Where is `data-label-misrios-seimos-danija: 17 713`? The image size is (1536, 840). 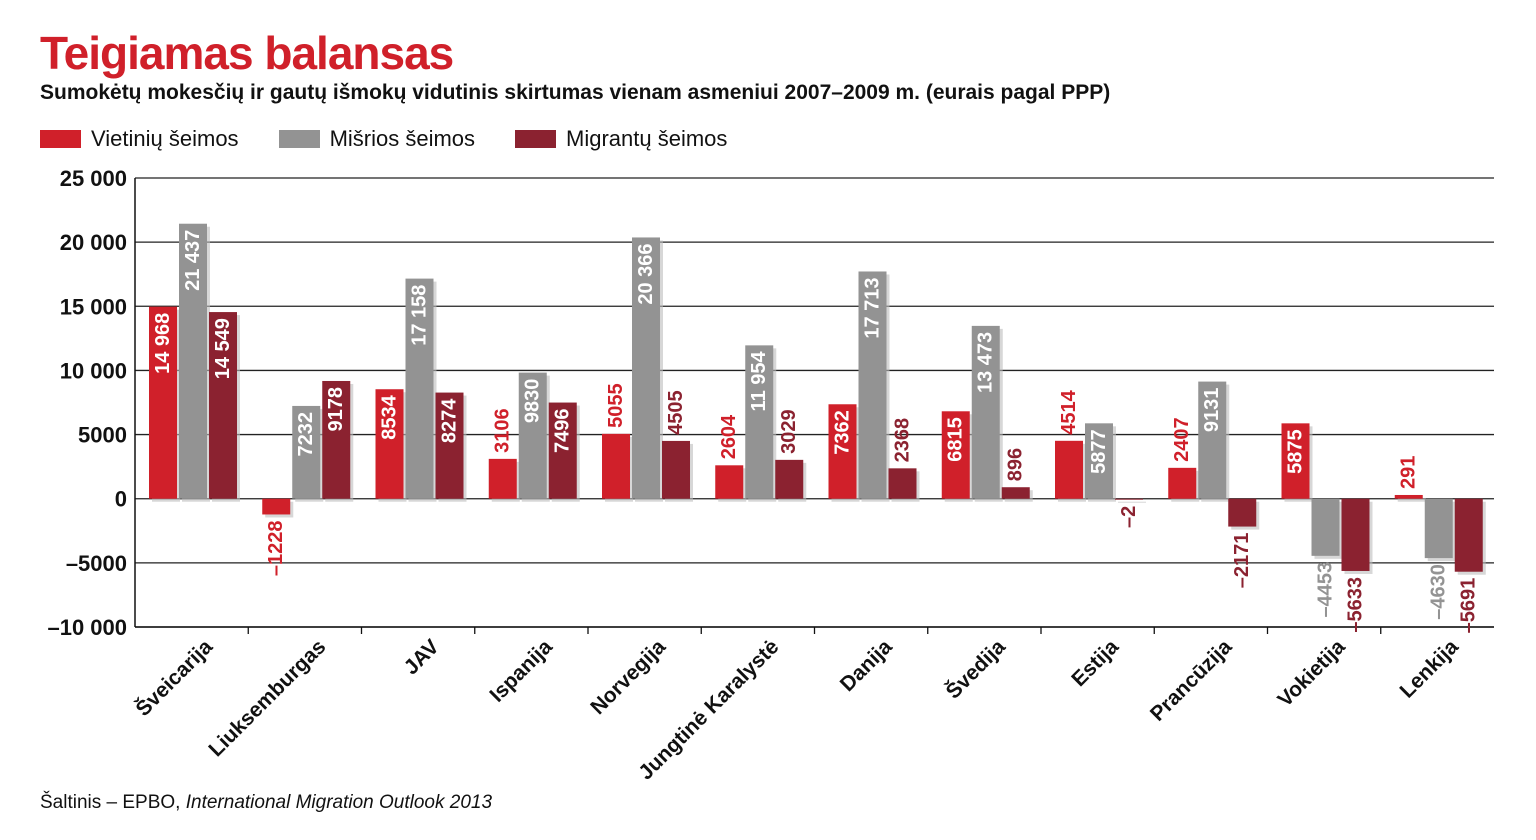 data-label-misrios-seimos-danija: 17 713 is located at coordinates (873, 307).